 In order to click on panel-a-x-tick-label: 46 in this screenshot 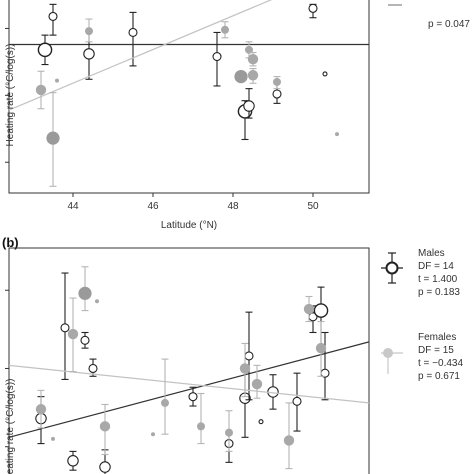, I will do `click(153, 206)`.